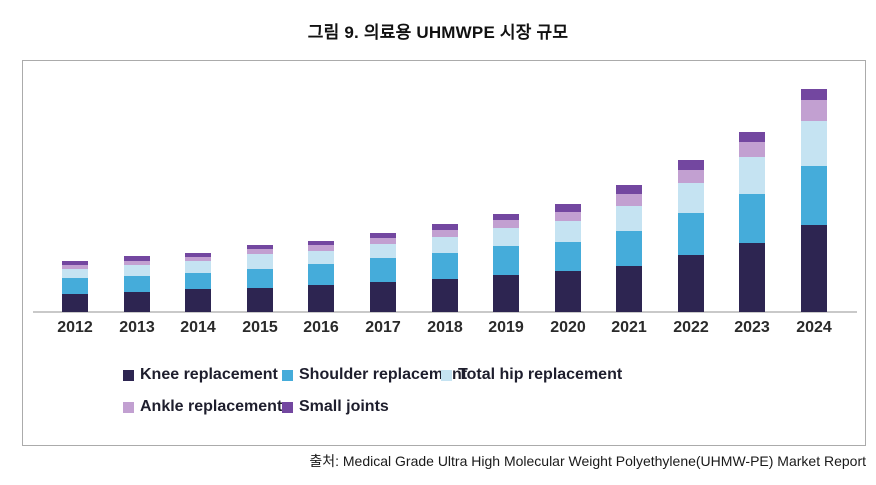 Image resolution: width=876 pixels, height=485 pixels. What do you see at coordinates (383, 374) in the screenshot?
I see `legend-label: Shoulder replacement` at bounding box center [383, 374].